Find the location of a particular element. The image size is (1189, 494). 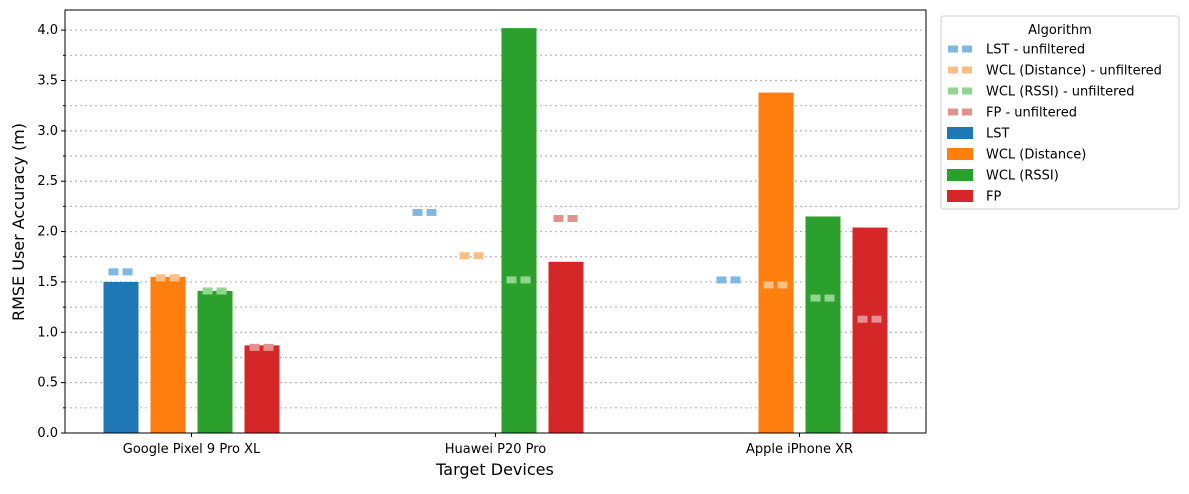

x-tick-label: Huawei P20 Pro is located at coordinates (496, 449).